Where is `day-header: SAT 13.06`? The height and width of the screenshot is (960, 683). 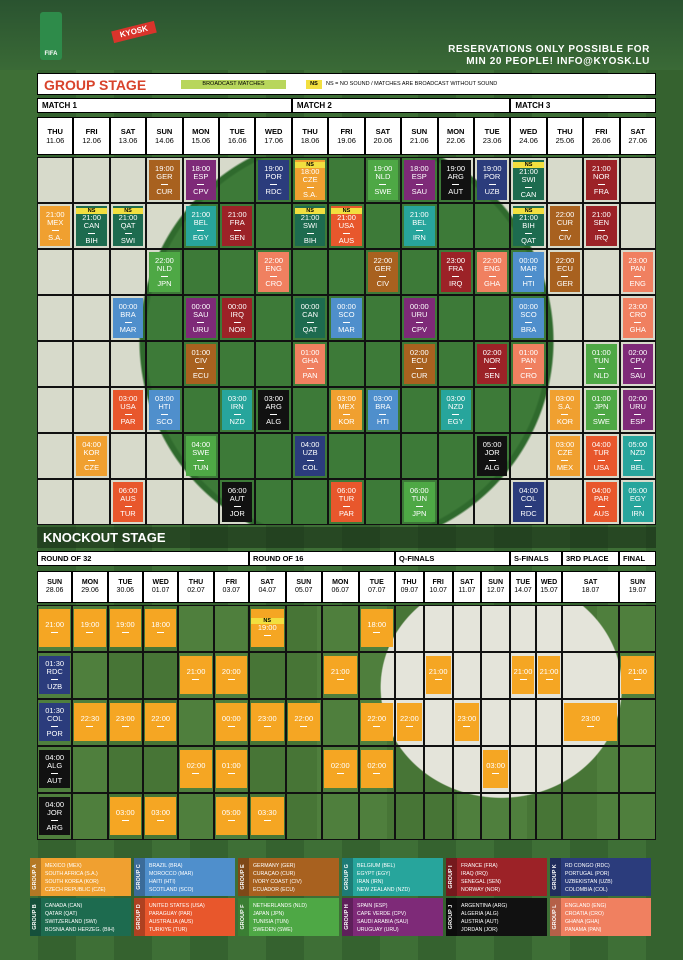 day-header: SAT 13.06 is located at coordinates (128, 136).